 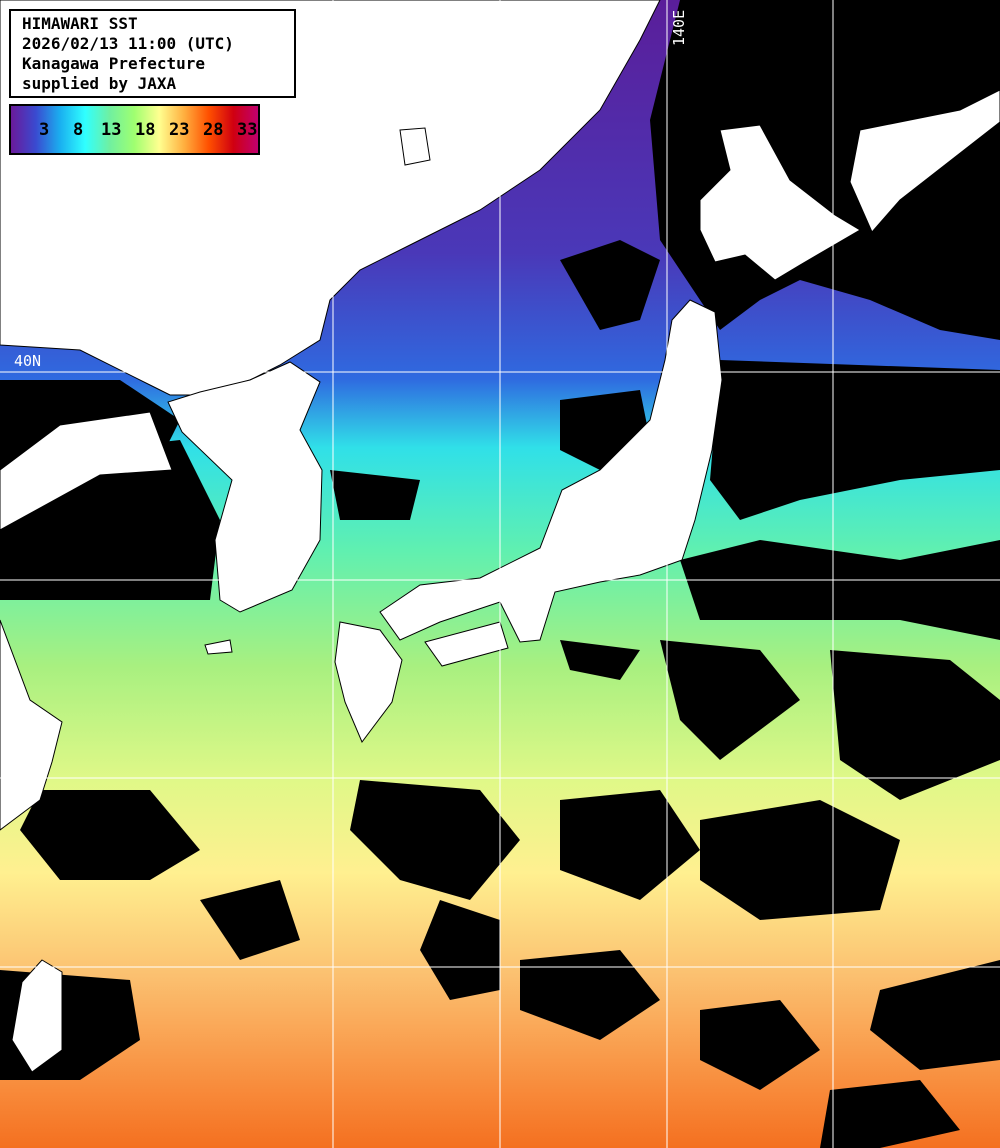 I want to click on scale-tick: 13, so click(x=111, y=130).